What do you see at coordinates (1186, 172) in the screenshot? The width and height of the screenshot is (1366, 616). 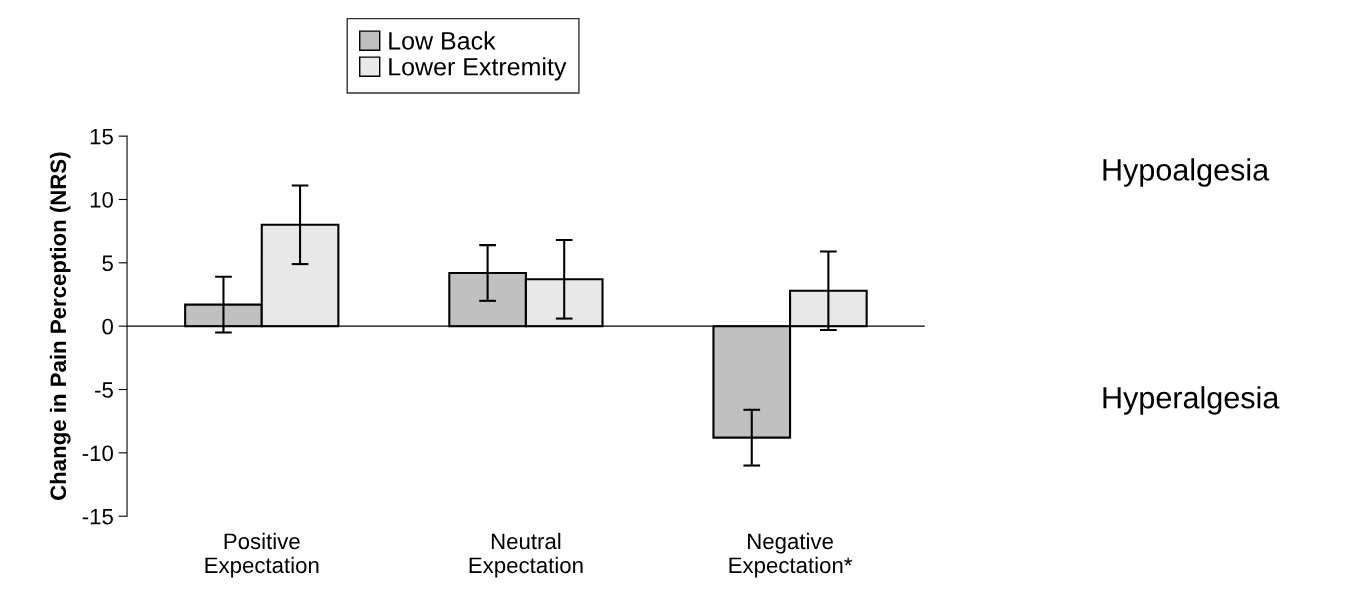 I see `text: Hypoalgesia` at bounding box center [1186, 172].